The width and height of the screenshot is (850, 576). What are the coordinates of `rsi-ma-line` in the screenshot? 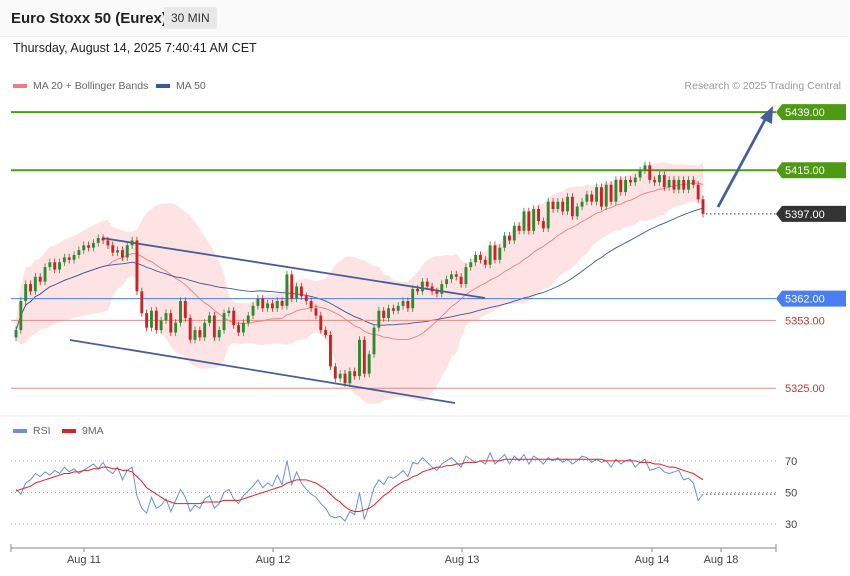 It's located at (359, 485).